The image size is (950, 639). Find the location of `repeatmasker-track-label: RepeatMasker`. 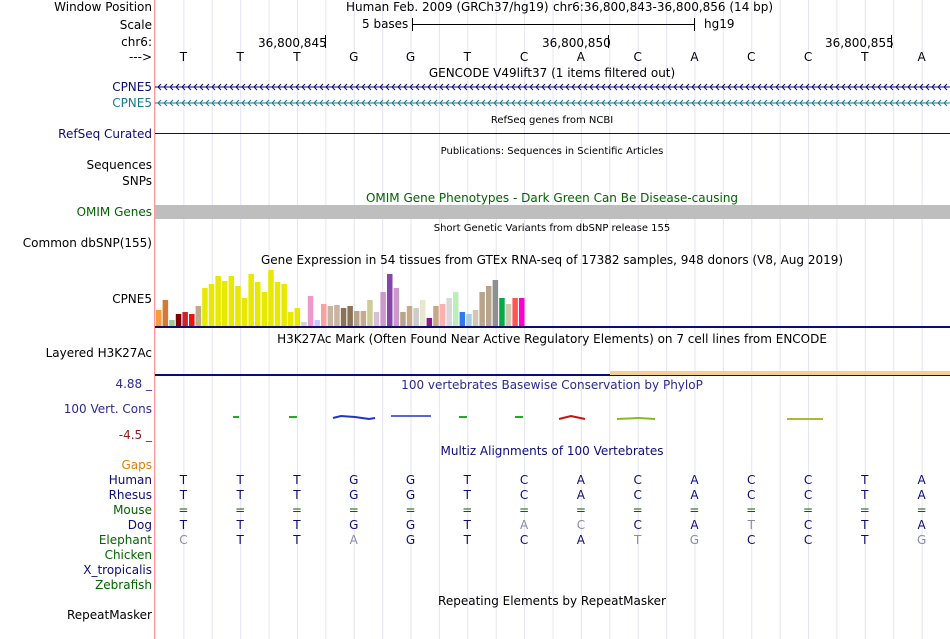

repeatmasker-track-label: RepeatMasker is located at coordinates (109, 615).